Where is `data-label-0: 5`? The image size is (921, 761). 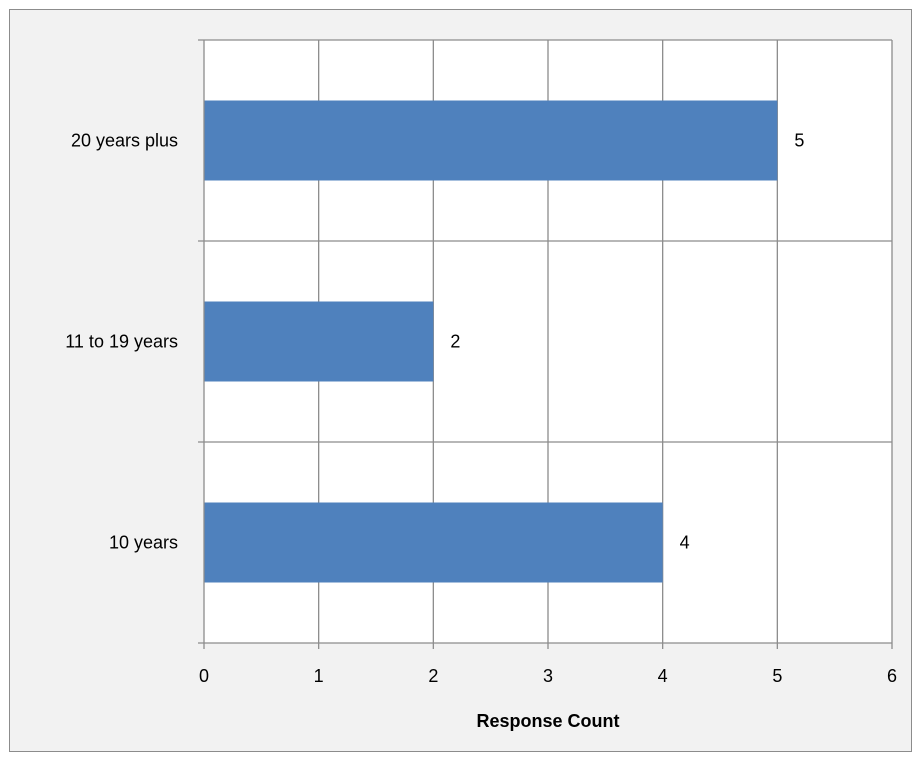
data-label-0: 5 is located at coordinates (799, 141).